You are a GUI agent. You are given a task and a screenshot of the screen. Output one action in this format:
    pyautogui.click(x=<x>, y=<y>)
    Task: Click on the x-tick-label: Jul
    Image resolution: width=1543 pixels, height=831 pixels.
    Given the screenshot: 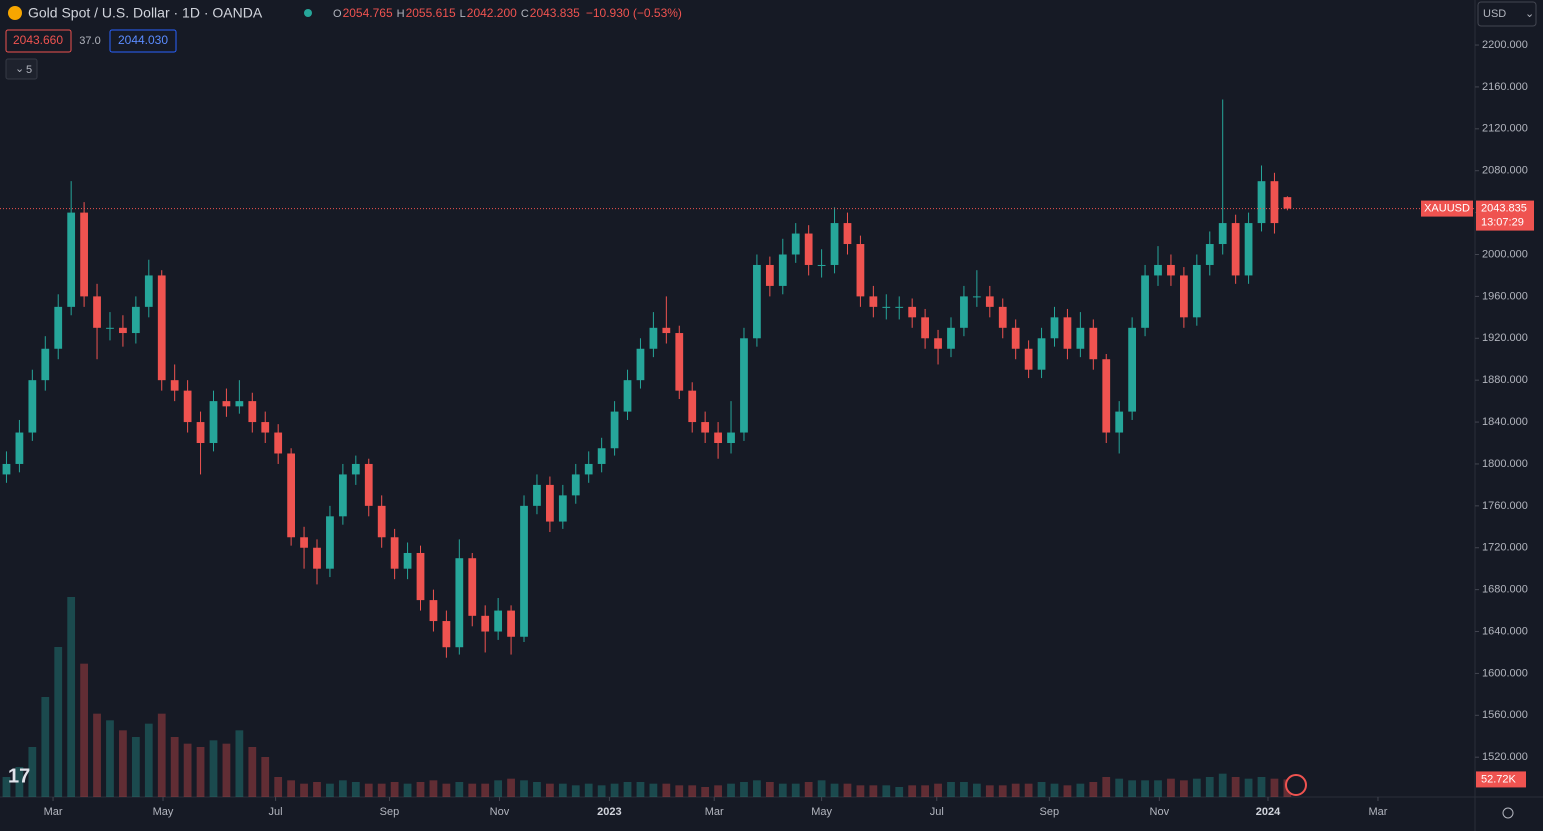 What is the action you would take?
    pyautogui.click(x=276, y=812)
    